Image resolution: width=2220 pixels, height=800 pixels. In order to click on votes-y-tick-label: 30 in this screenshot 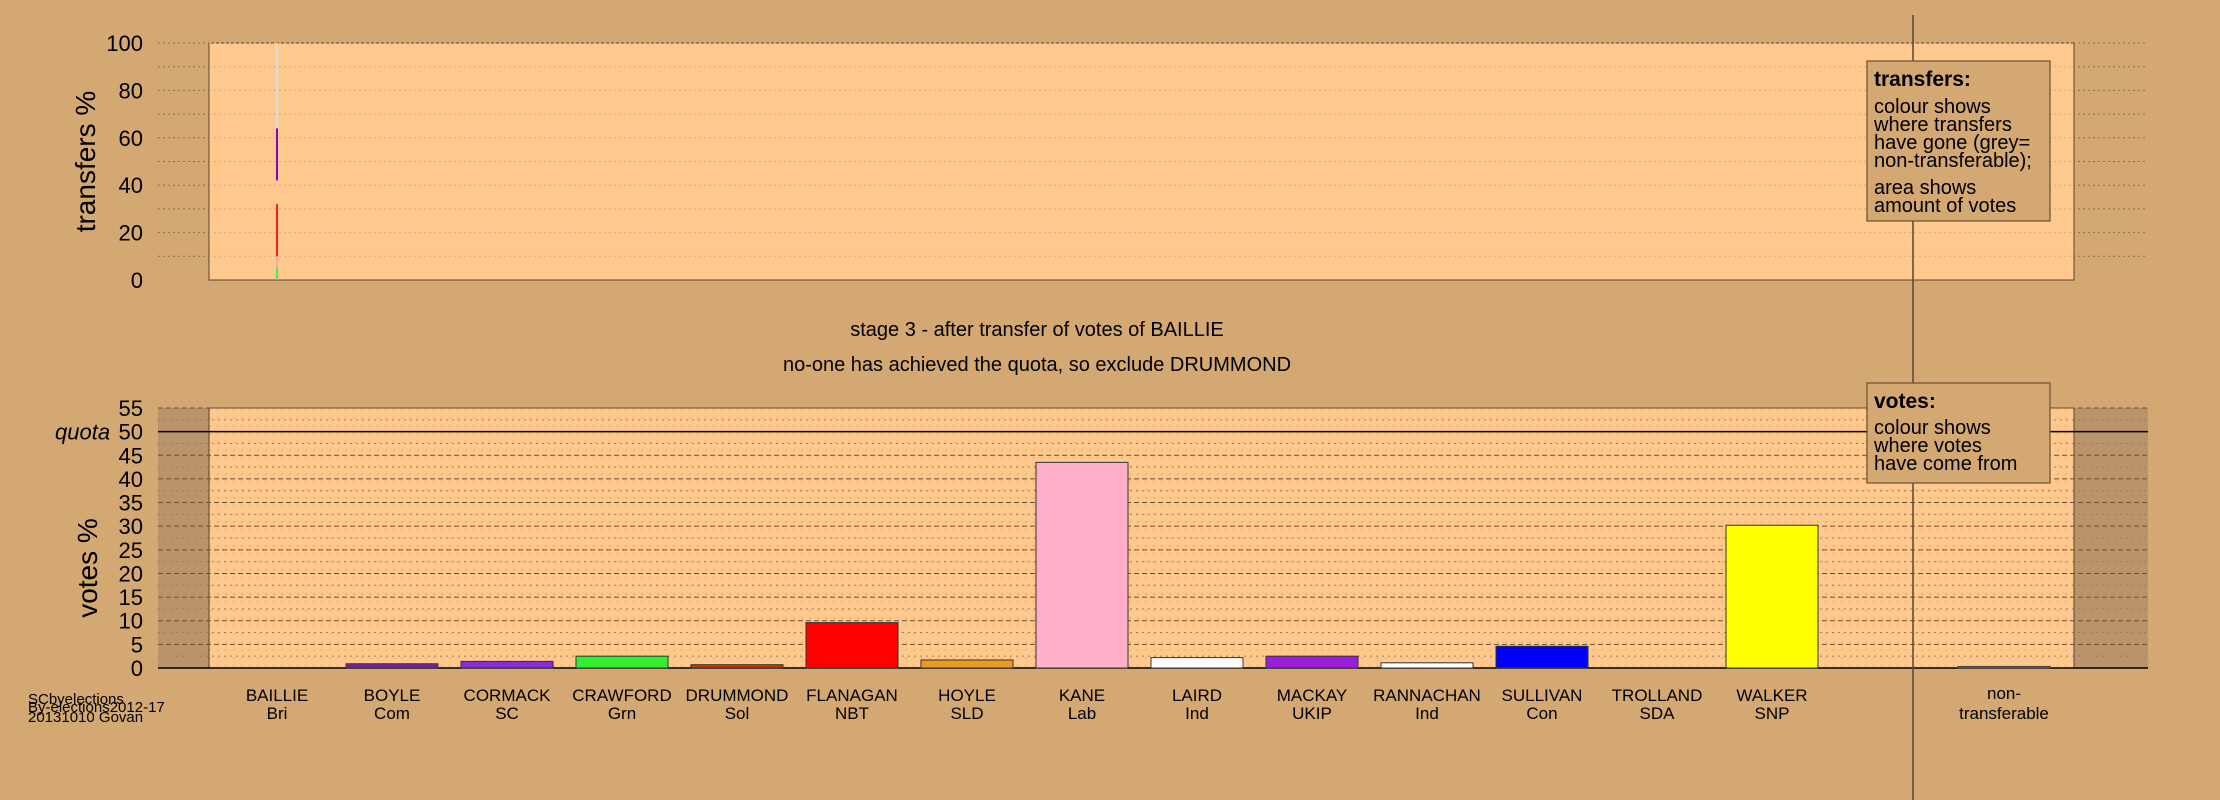, I will do `click(131, 526)`.